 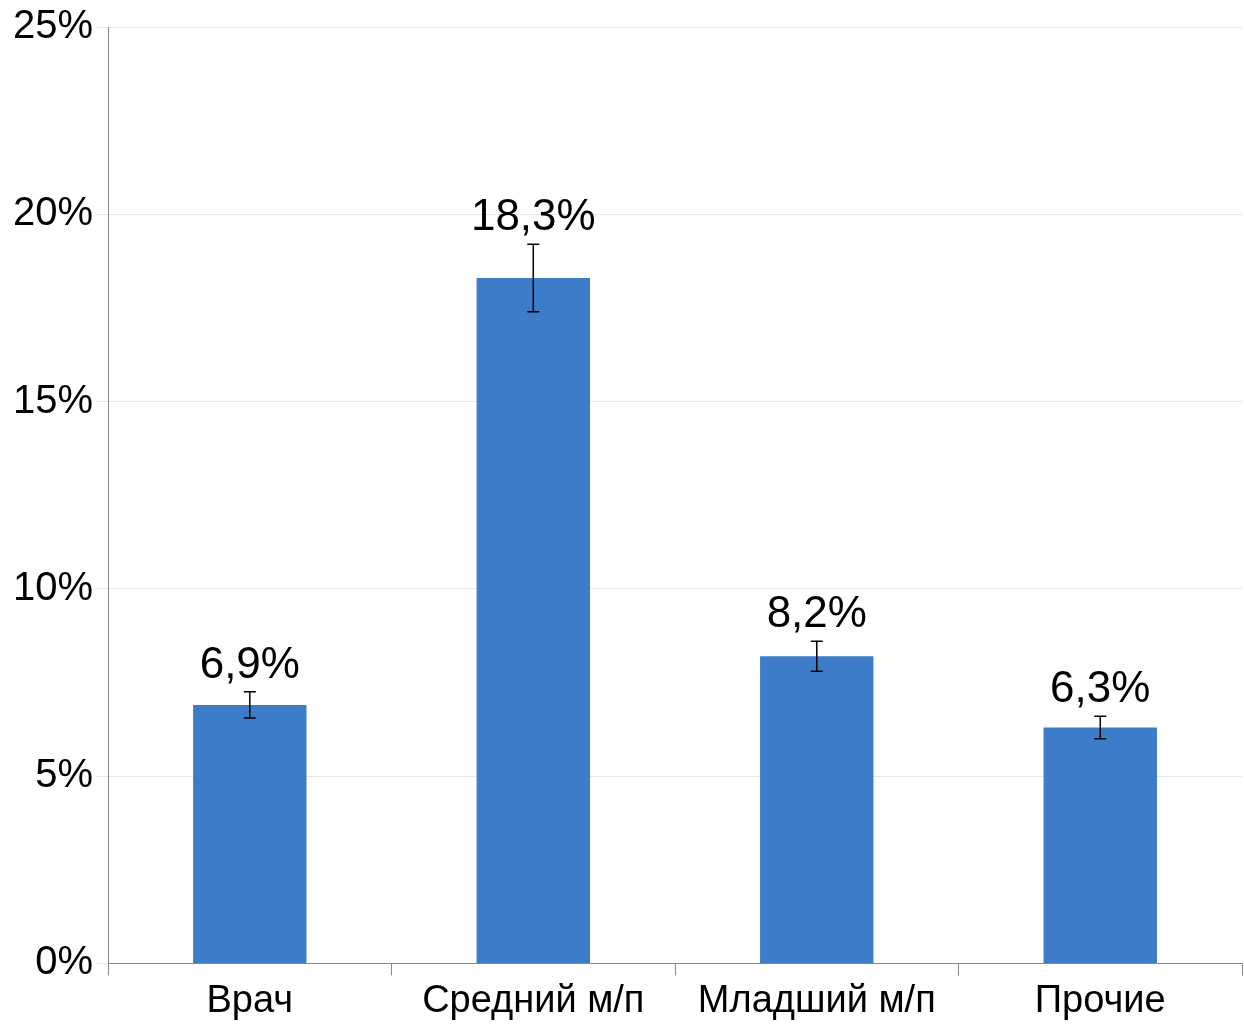 What do you see at coordinates (53, 211) in the screenshot?
I see `y-tick-label: 20%` at bounding box center [53, 211].